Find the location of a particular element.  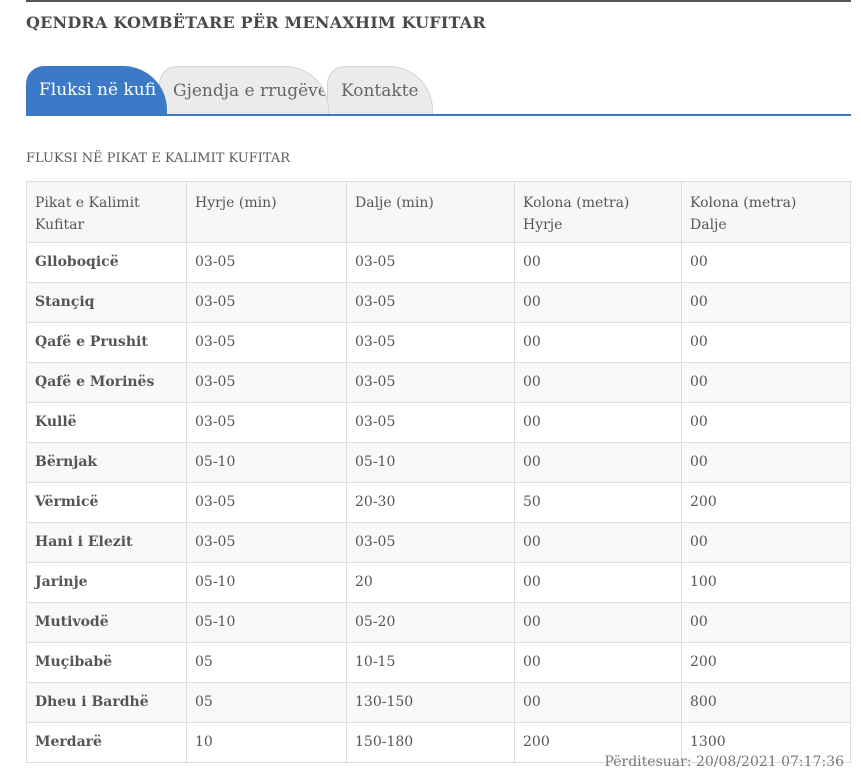

cell-exit-min: 05-10 is located at coordinates (430, 462).